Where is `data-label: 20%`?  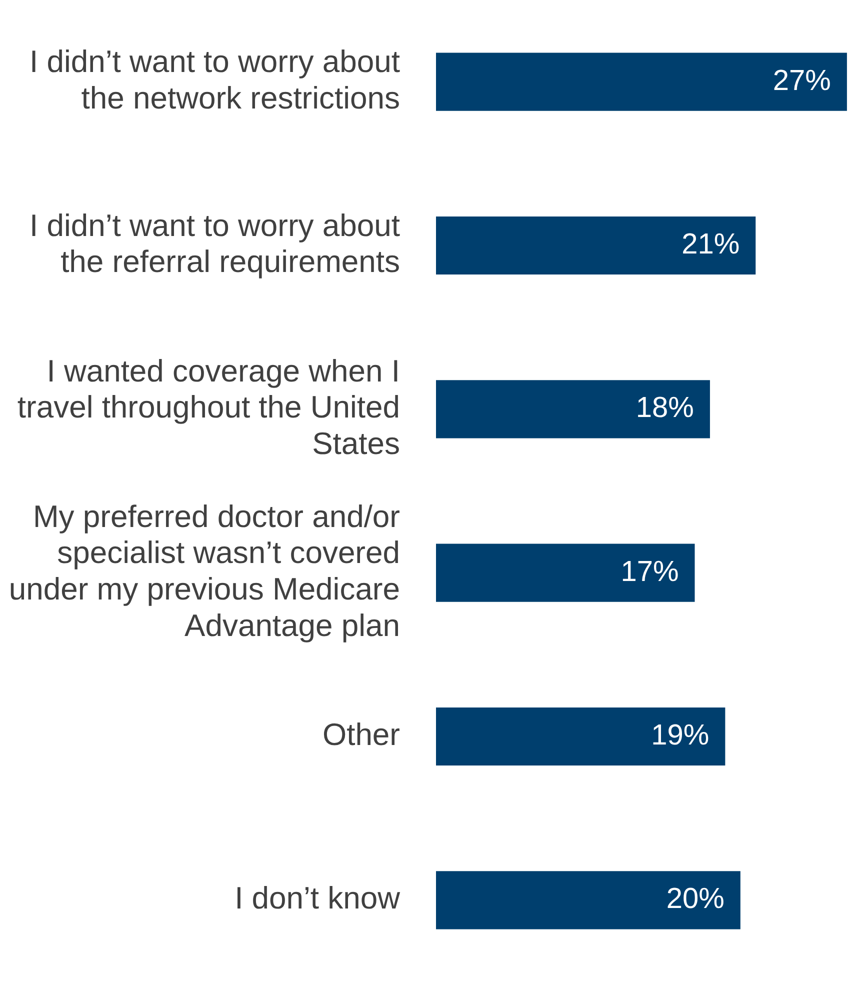
data-label: 20% is located at coordinates (695, 899).